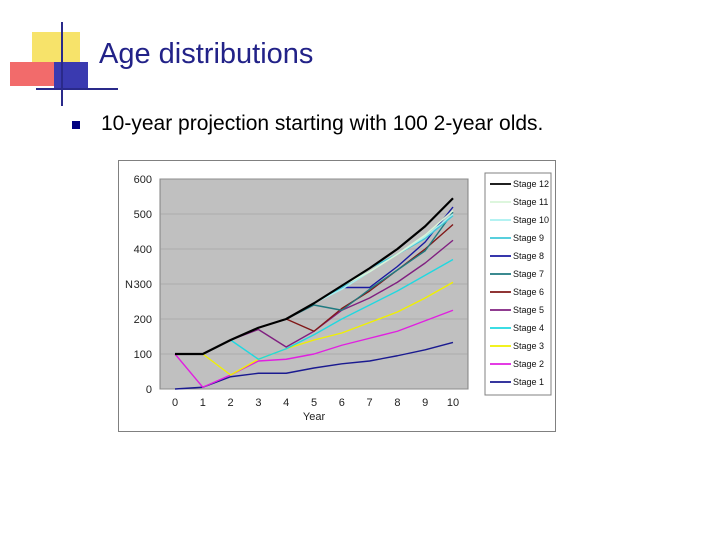 This screenshot has height=540, width=720. Describe the element at coordinates (314, 417) in the screenshot. I see `x-axis-label: Year` at that location.